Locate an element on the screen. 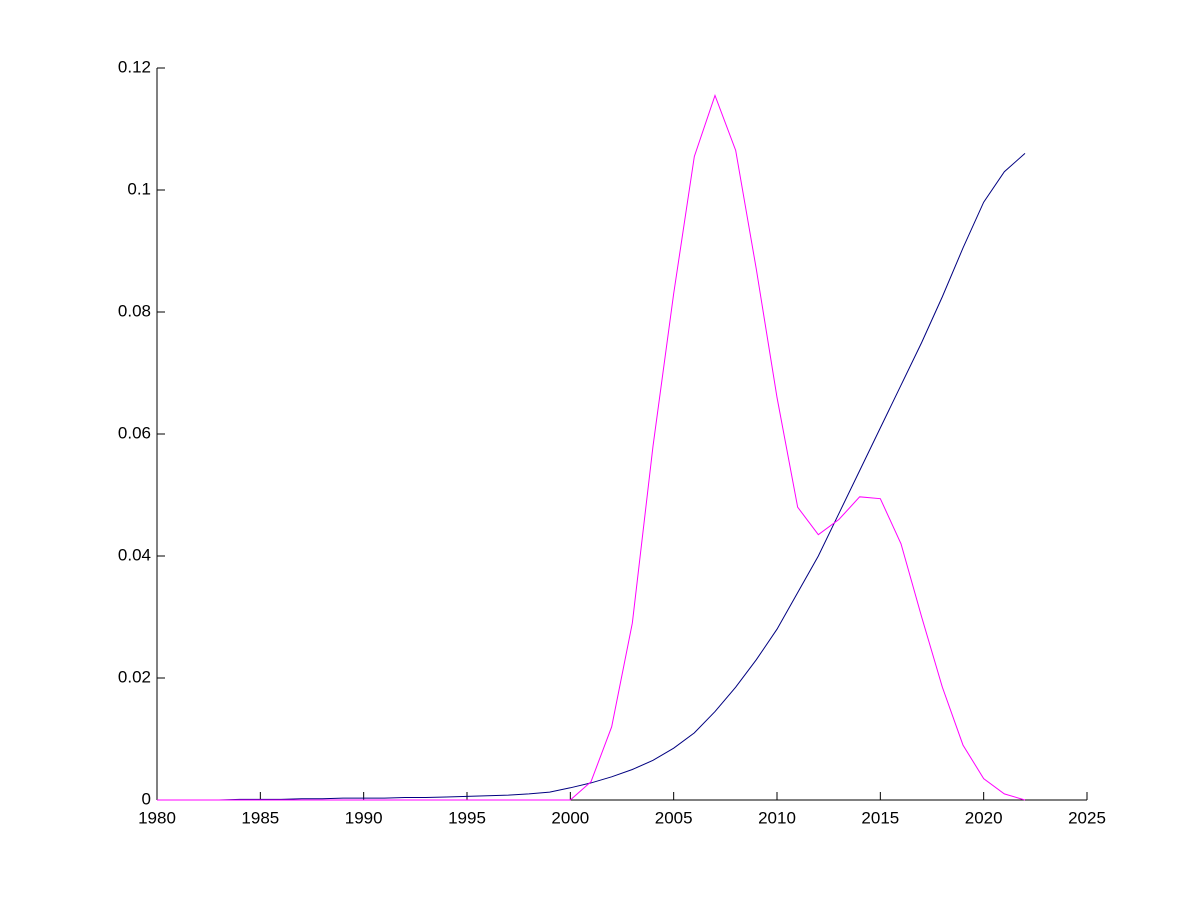 Image resolution: width=1200 pixels, height=900 pixels. x-tick-label: 1980 is located at coordinates (157, 817).